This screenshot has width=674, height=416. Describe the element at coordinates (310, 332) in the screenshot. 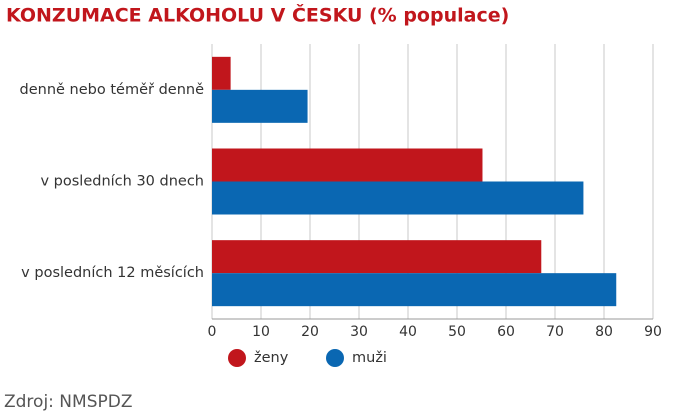

I see `x-tick-label: 20` at that location.